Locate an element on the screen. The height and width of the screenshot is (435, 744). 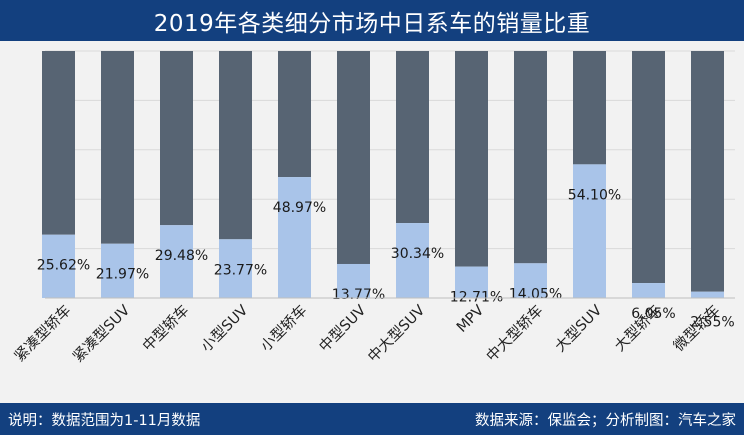
data-label: 6.05% is located at coordinates (653, 314).